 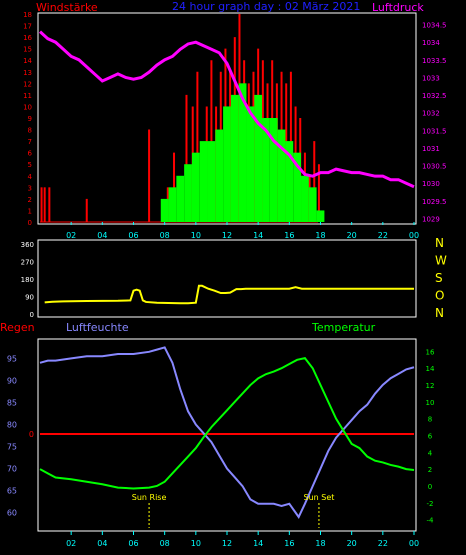 I want to click on humidity-tick-label: 95, so click(x=12, y=358).